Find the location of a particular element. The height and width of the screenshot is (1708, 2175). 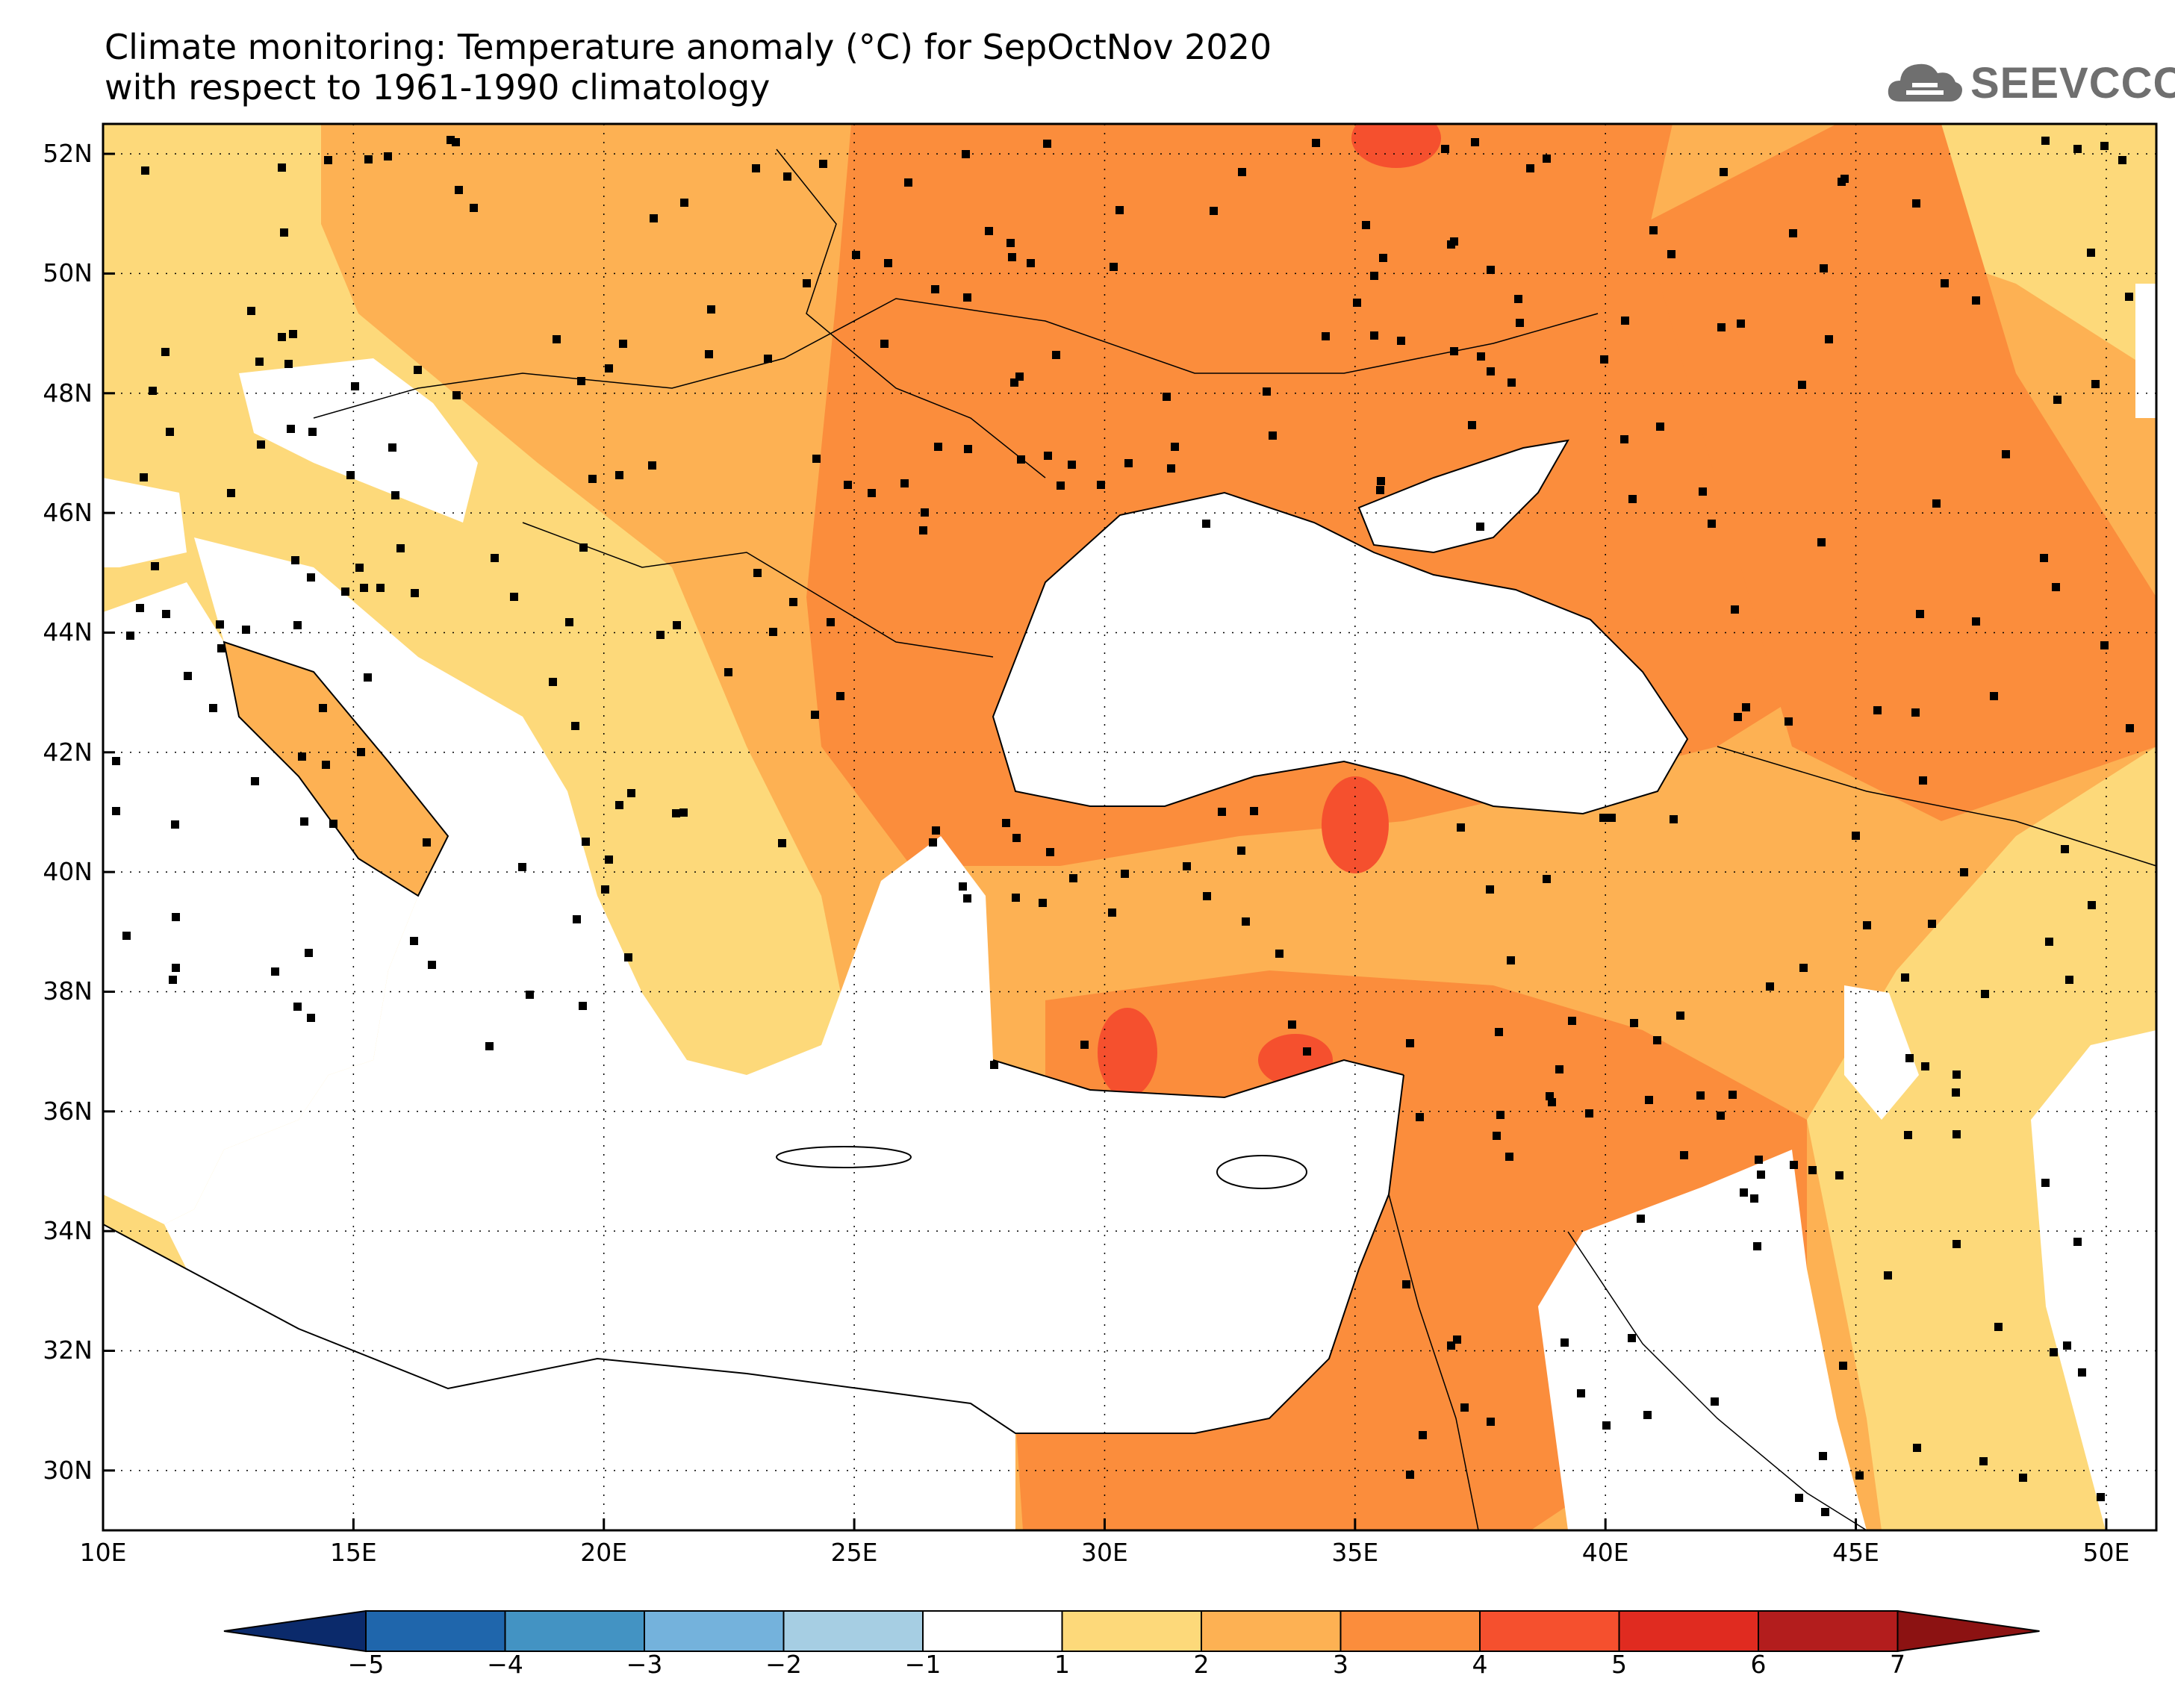

coast-crete is located at coordinates (844, 1157).